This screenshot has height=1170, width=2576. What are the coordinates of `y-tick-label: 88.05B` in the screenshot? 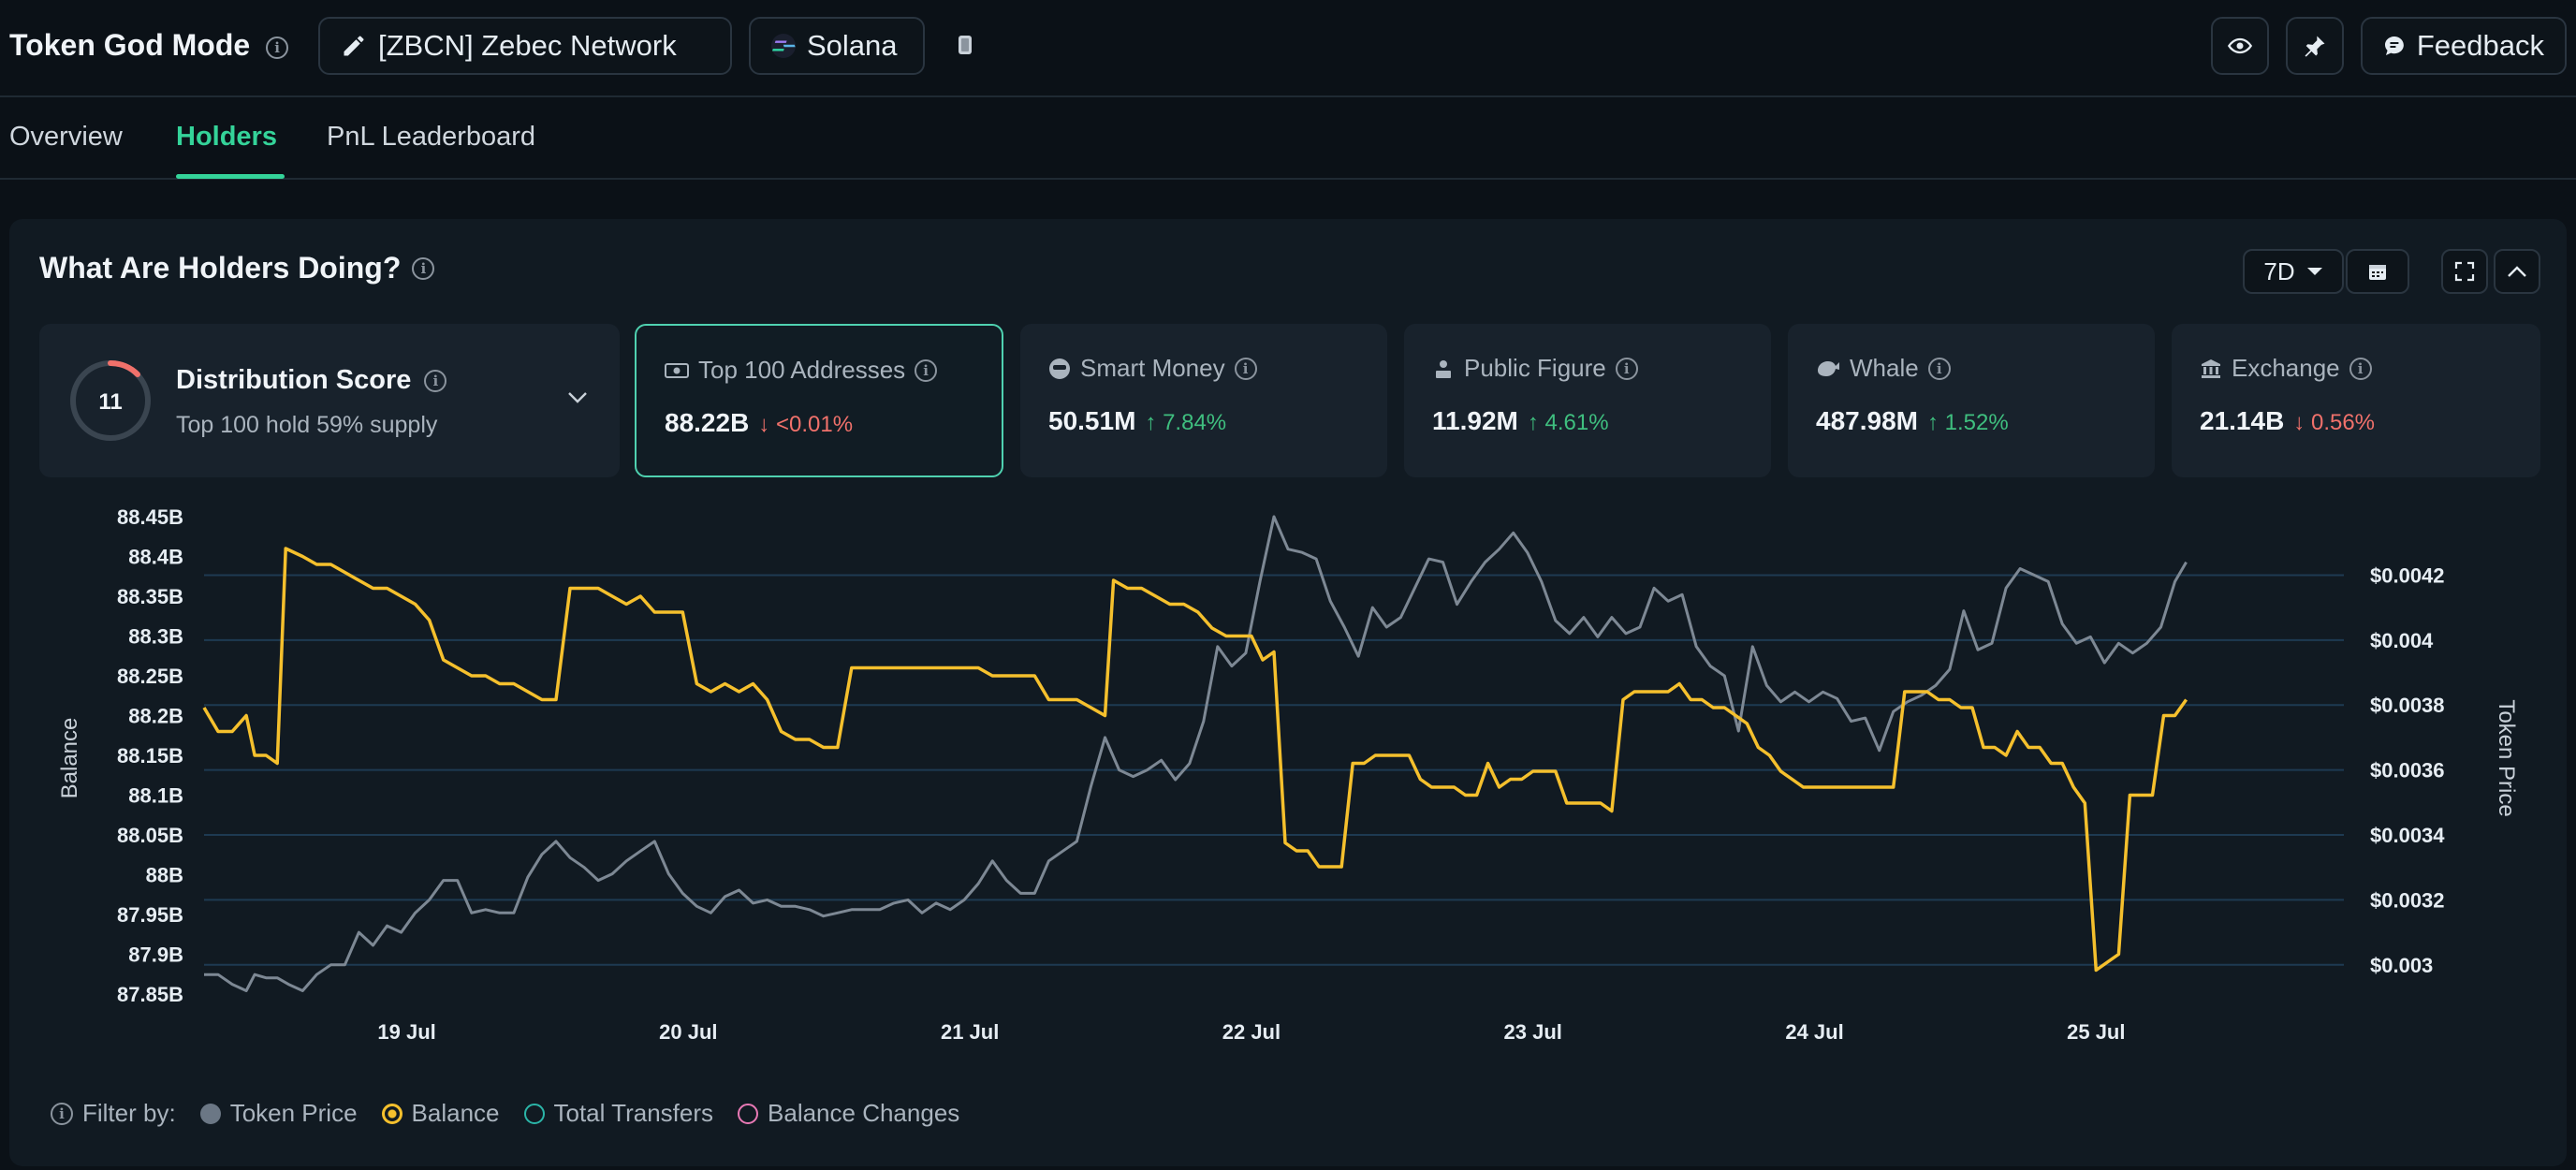 It's located at (150, 835).